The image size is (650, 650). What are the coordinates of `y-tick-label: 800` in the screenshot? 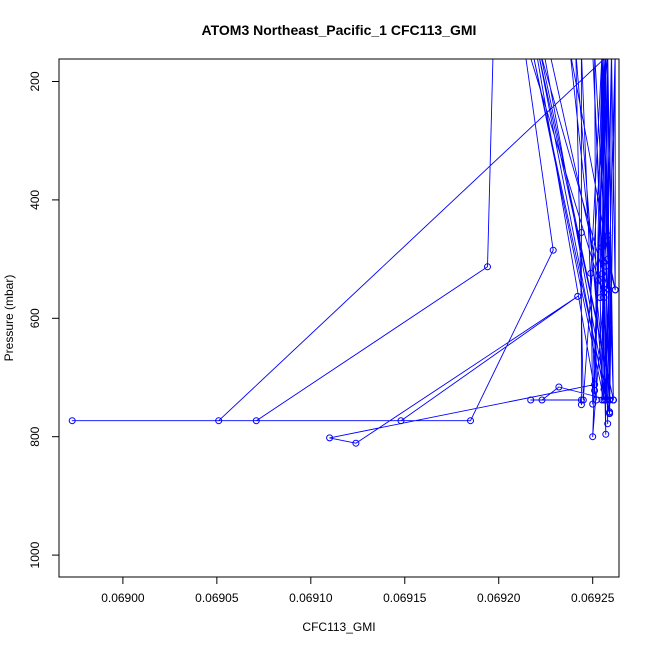 It's located at (35, 436).